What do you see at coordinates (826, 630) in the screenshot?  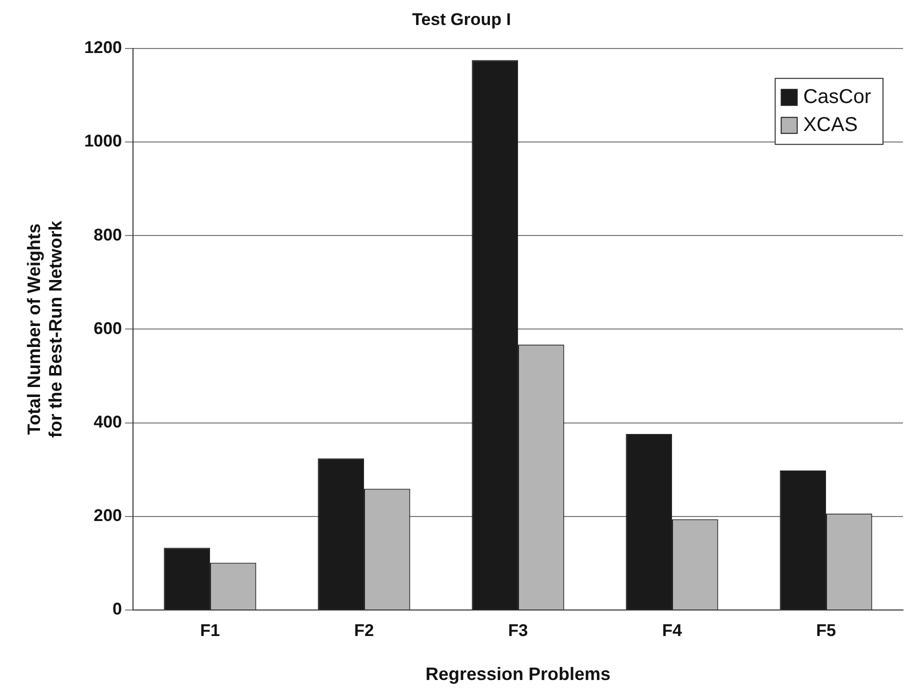 I see `x-tick-label: F5` at bounding box center [826, 630].